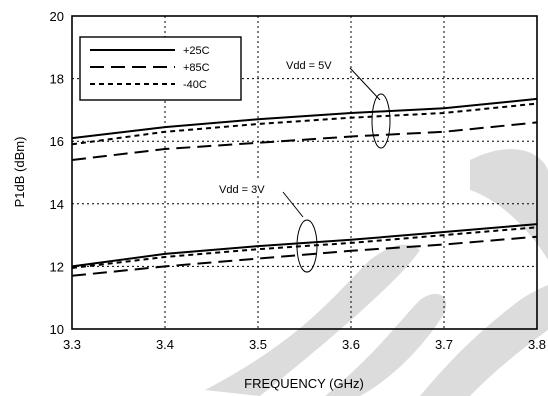 The image size is (548, 396). Describe the element at coordinates (267, 227) in the screenshot. I see `annotation-vdd-3v: Vdd = 3V` at that location.